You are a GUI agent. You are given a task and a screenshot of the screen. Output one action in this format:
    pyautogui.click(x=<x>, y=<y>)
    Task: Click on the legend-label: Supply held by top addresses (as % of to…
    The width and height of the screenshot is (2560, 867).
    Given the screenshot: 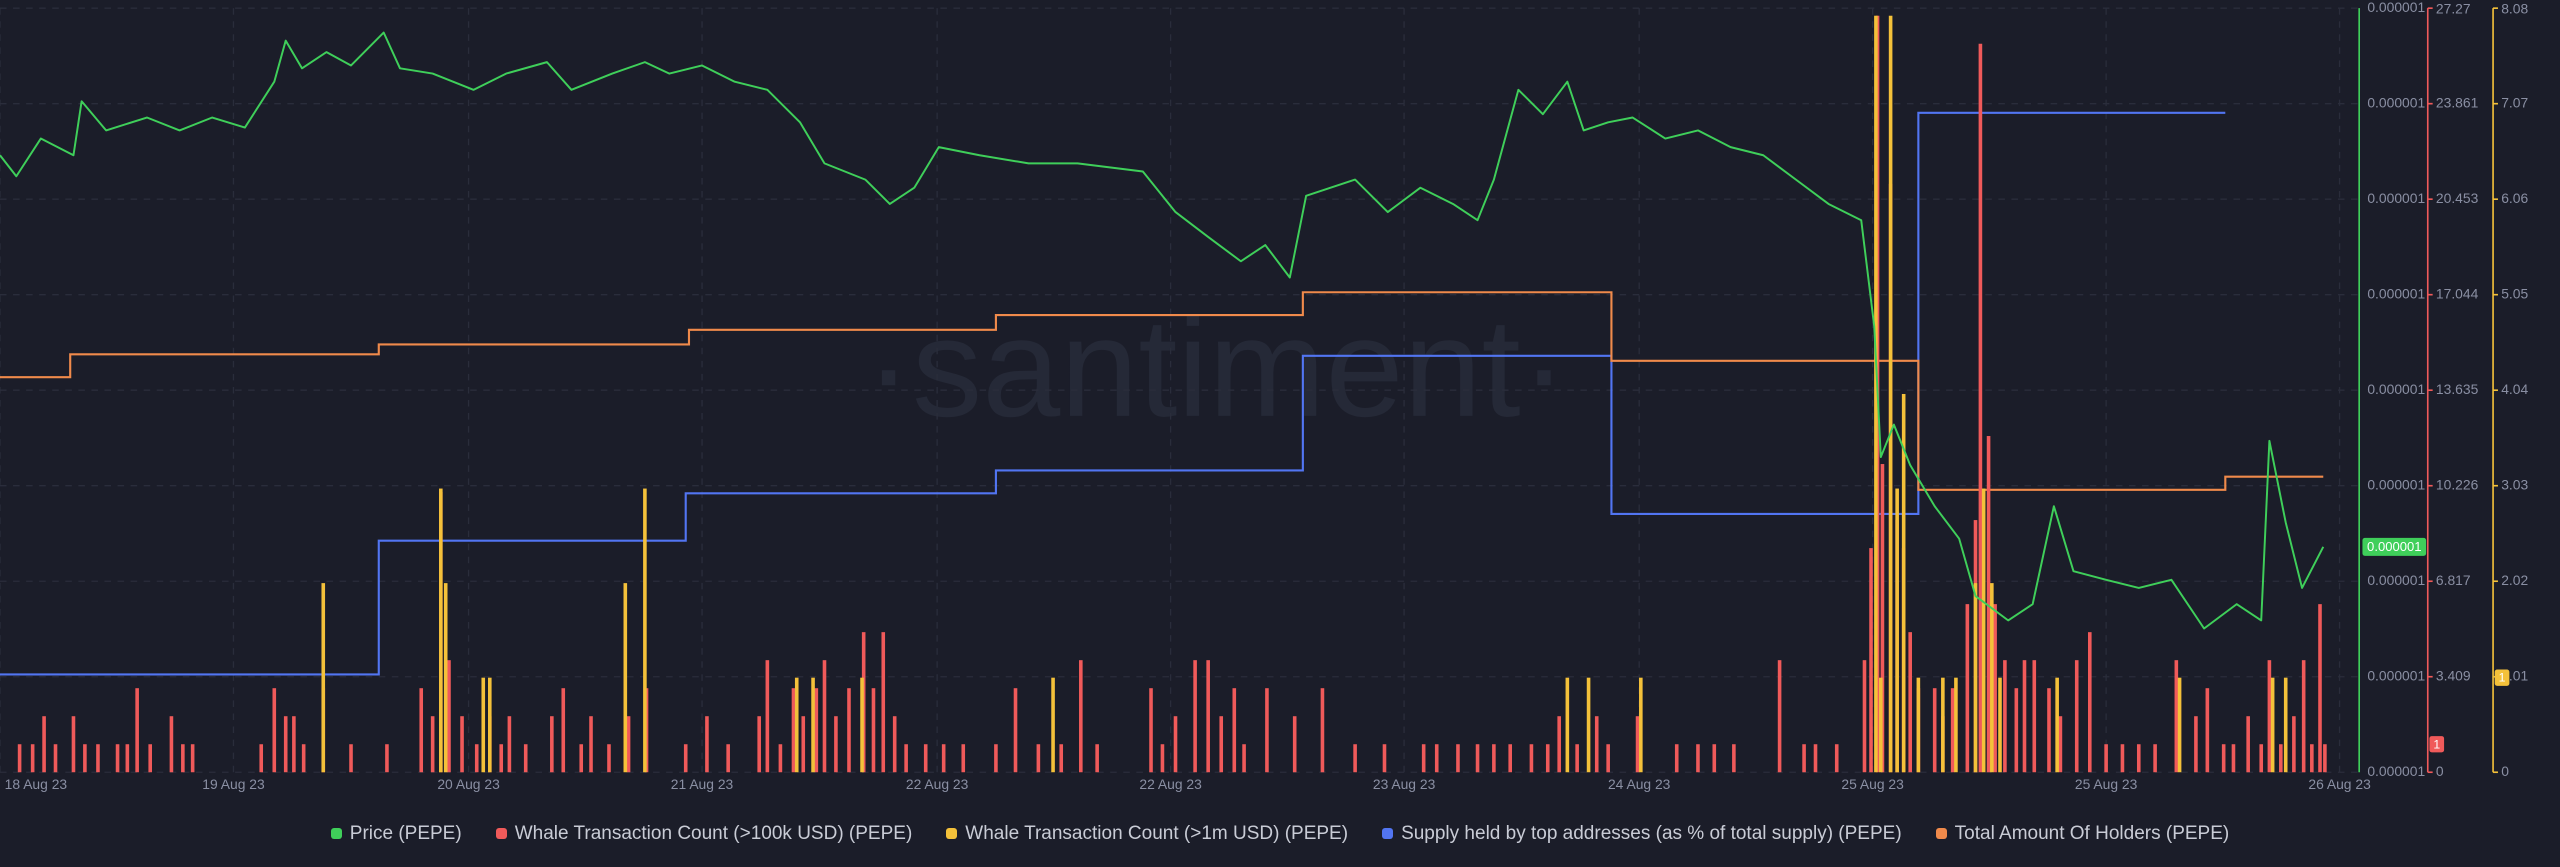 What is the action you would take?
    pyautogui.click(x=1651, y=833)
    